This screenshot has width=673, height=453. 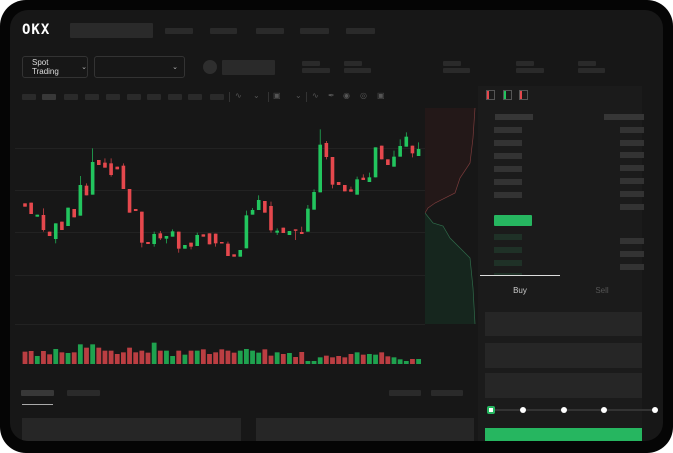 What do you see at coordinates (238, 95) in the screenshot?
I see `indicator-icon: ∿` at bounding box center [238, 95].